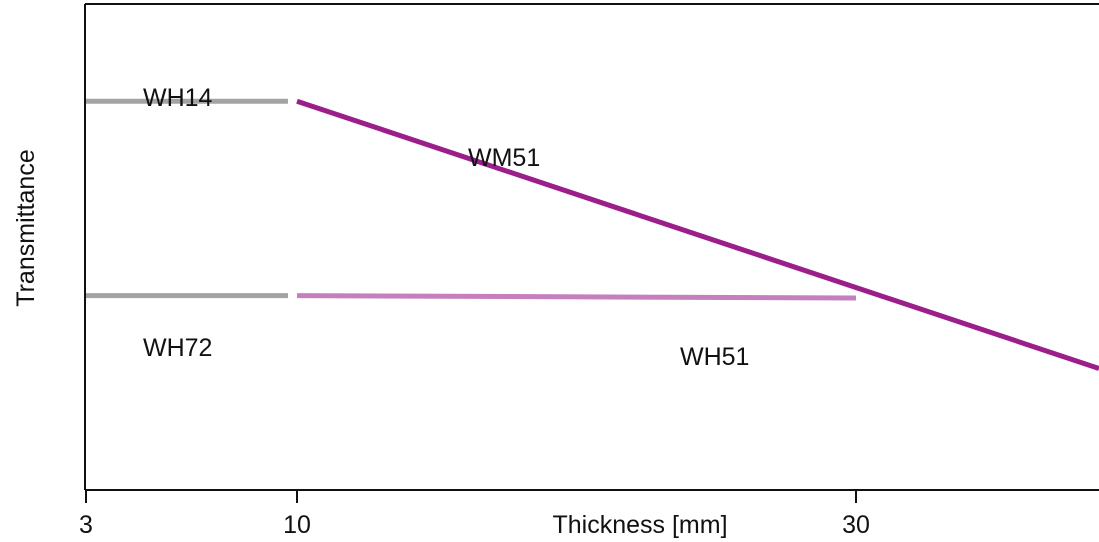  I want to click on x-tick-label: 30, so click(856, 525).